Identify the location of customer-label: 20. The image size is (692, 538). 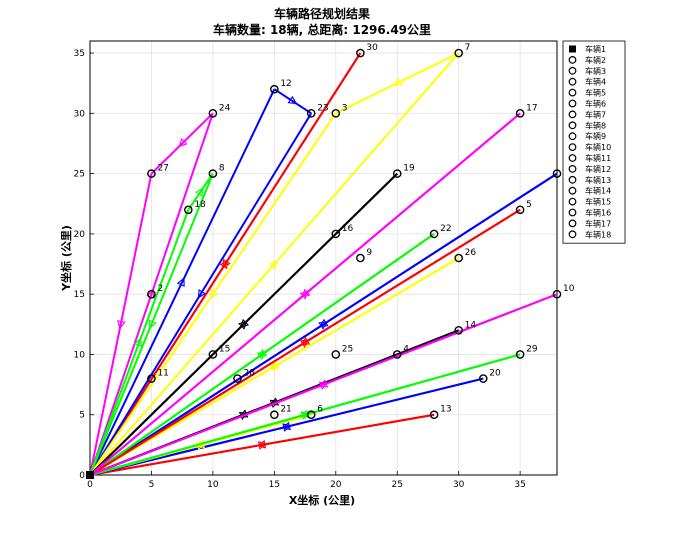
(495, 374).